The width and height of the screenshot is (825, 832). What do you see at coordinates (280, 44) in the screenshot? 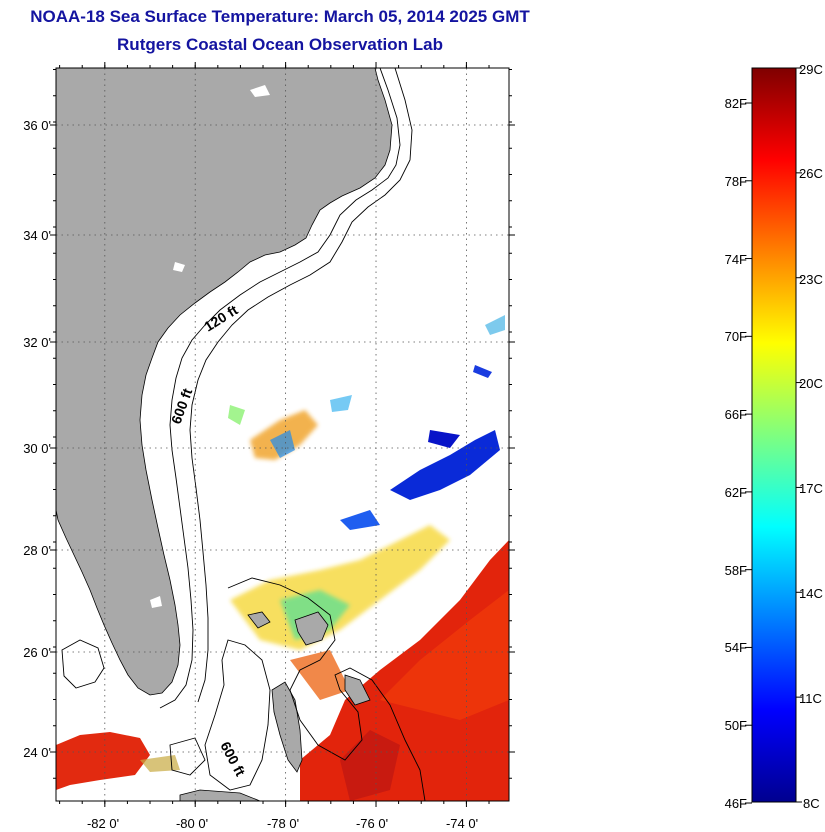
I see `chart-subtitle: Rutgers Coastal Ocean Observation Lab` at bounding box center [280, 44].